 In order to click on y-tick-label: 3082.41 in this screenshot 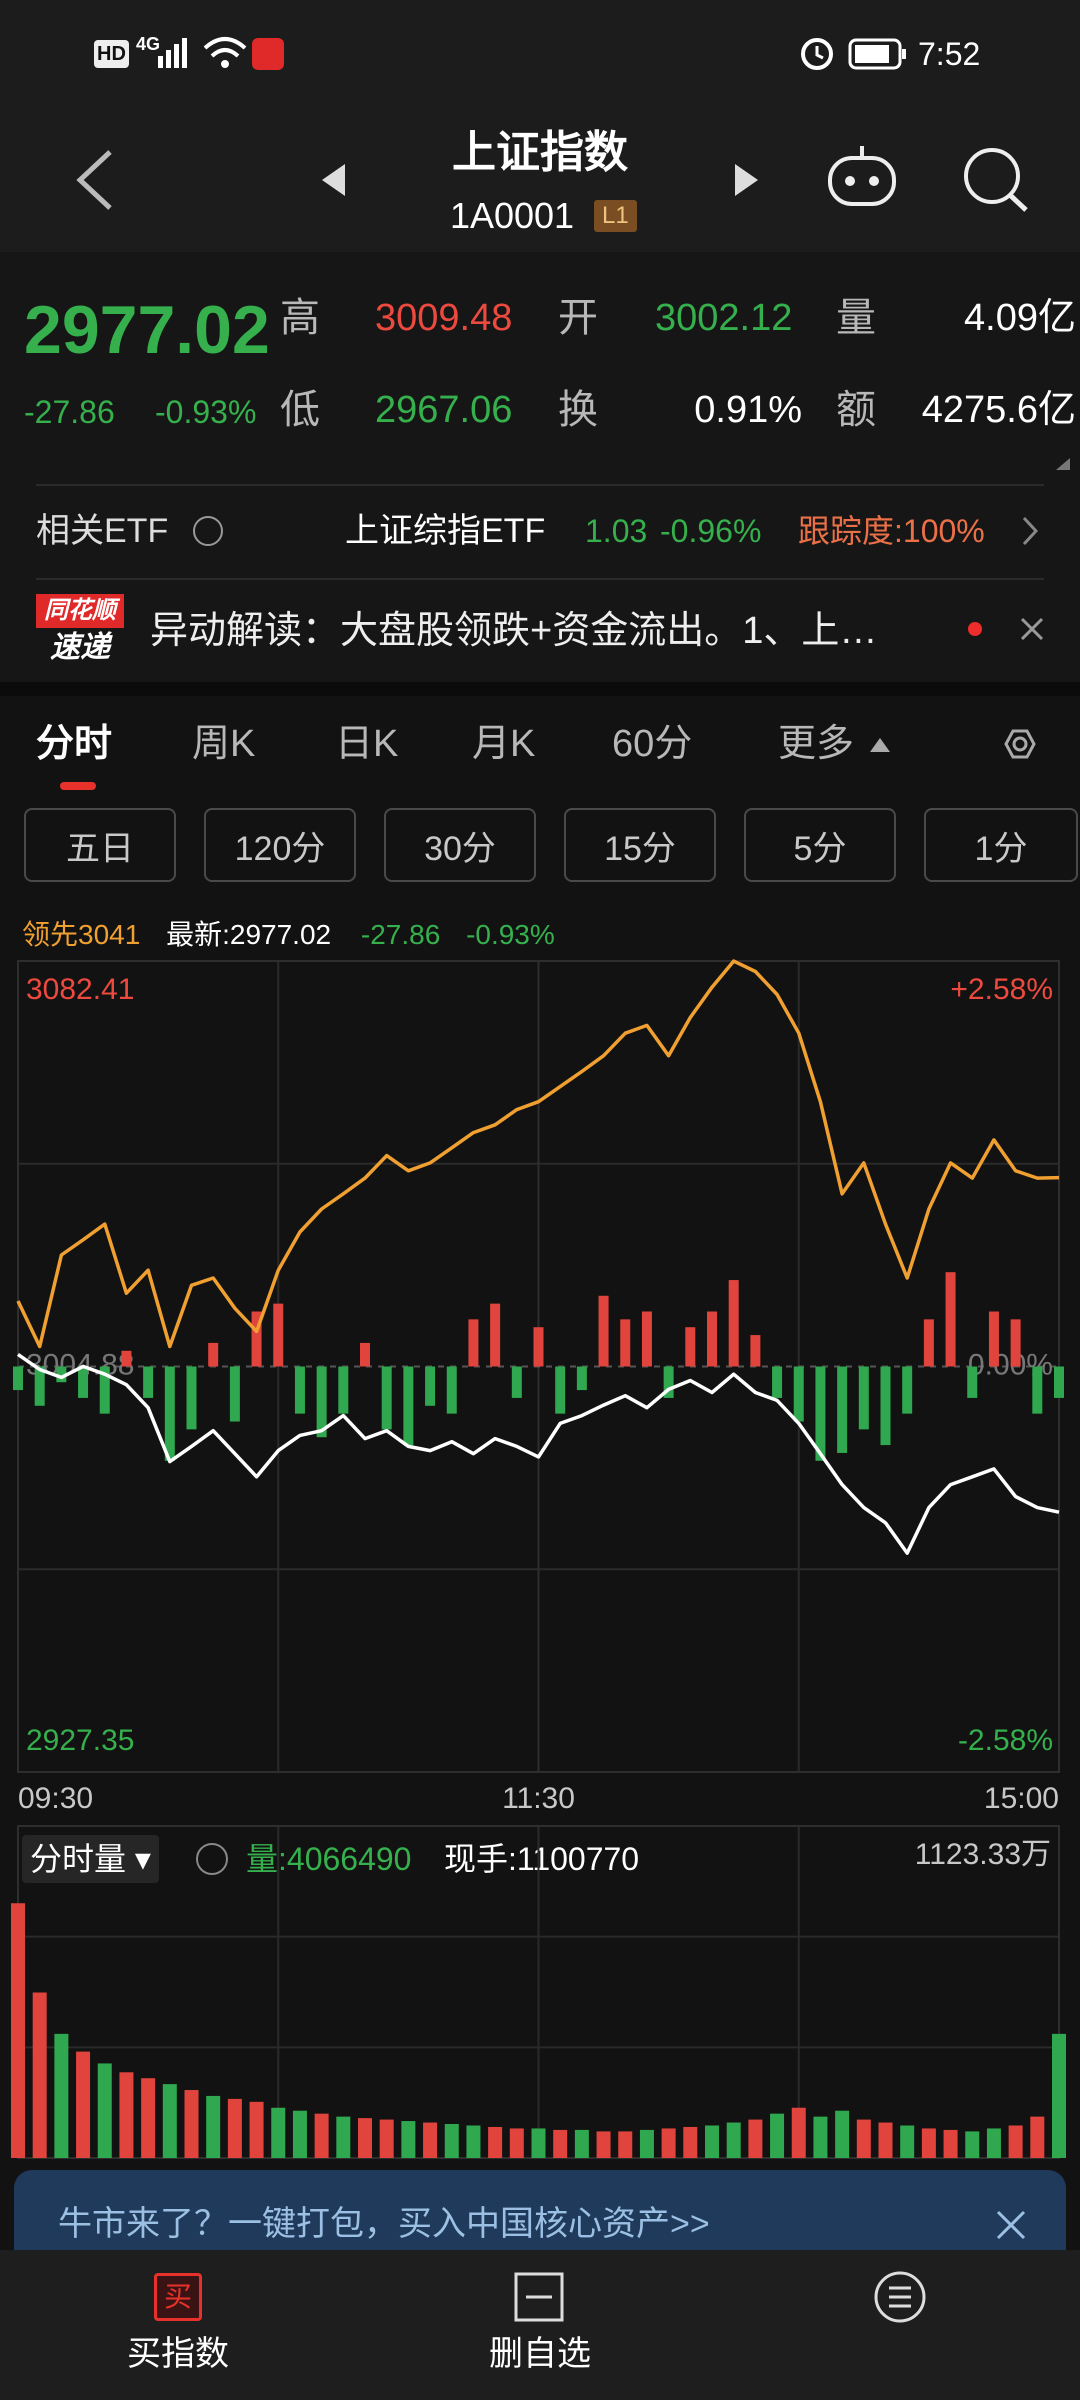, I will do `click(80, 989)`.